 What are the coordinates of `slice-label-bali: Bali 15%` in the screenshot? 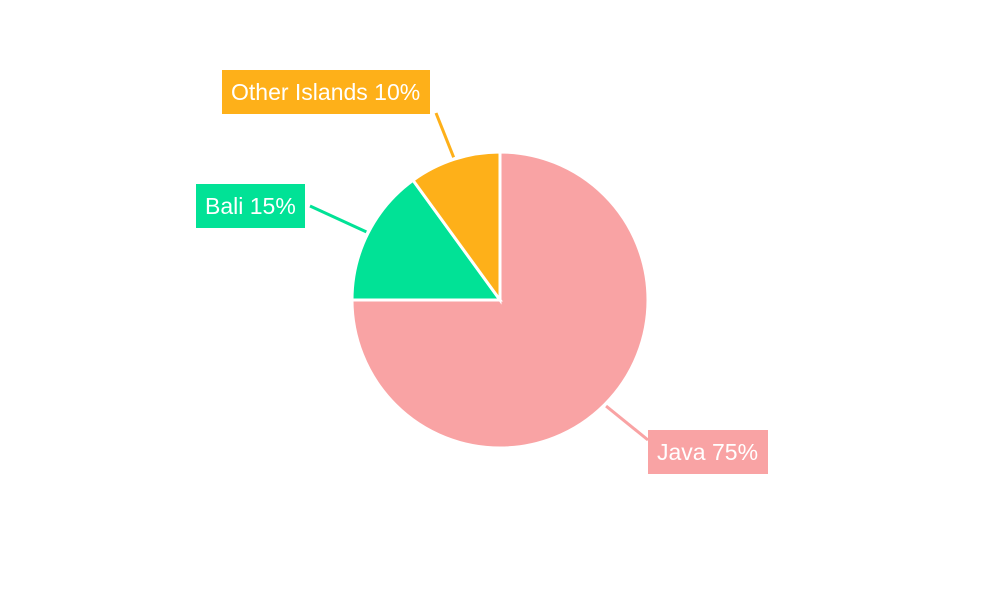 It's located at (250, 206).